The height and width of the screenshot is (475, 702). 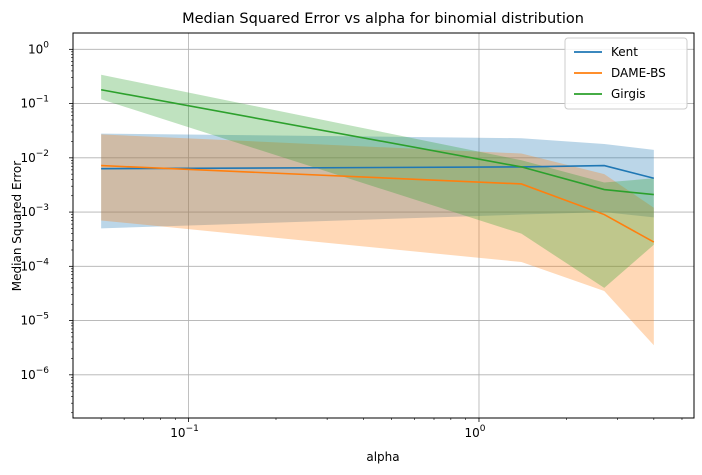 I want to click on line-dame-bs, so click(x=378, y=203).